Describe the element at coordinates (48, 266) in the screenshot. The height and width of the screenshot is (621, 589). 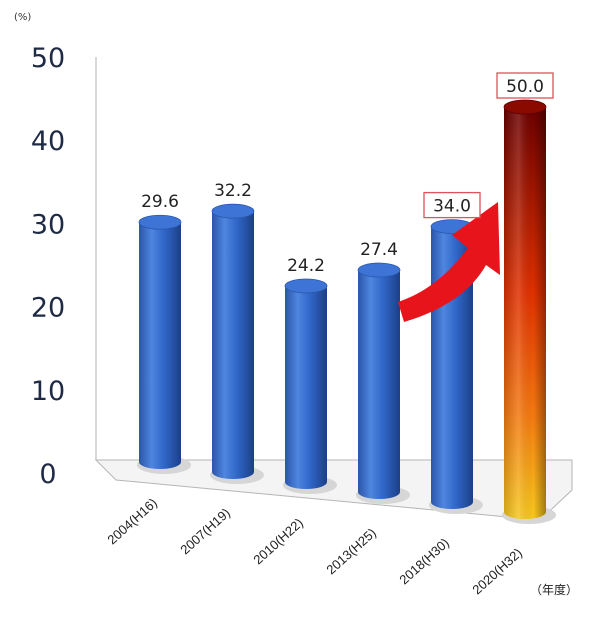
I see `y-axis-ticks: 0 10 20 30 40 50` at that location.